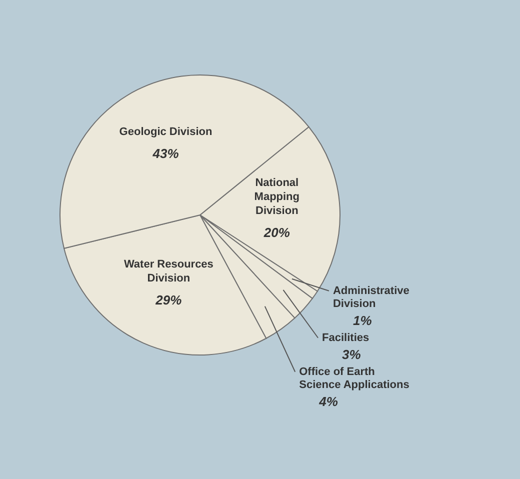 The width and height of the screenshot is (520, 479). What do you see at coordinates (328, 401) in the screenshot?
I see `data-label: 4%` at bounding box center [328, 401].